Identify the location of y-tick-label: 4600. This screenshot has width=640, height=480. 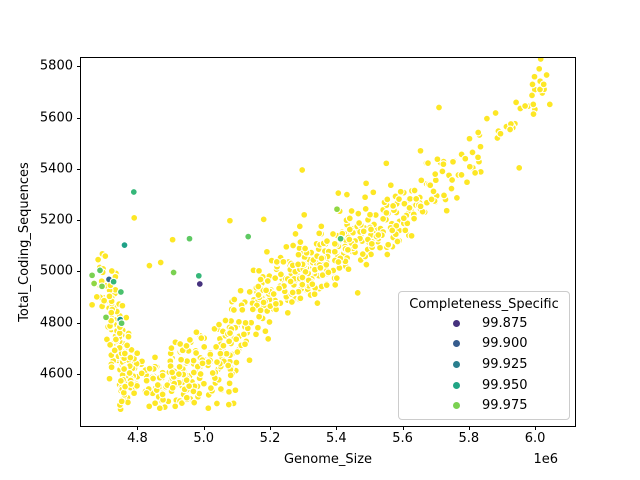
(56, 374).